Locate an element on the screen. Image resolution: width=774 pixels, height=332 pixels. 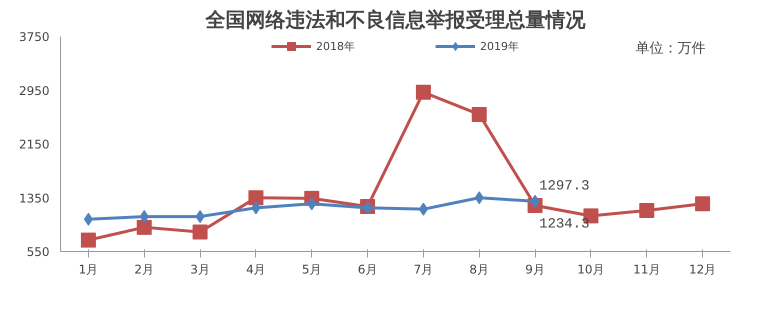
x-tick-label: 1月 is located at coordinates (88, 269).